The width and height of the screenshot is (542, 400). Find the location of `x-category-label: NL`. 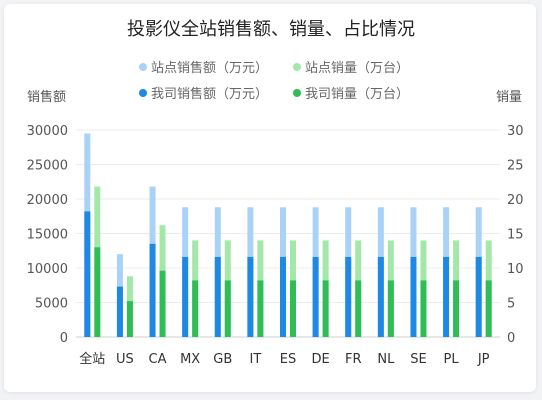

x-category-label: NL is located at coordinates (386, 359).